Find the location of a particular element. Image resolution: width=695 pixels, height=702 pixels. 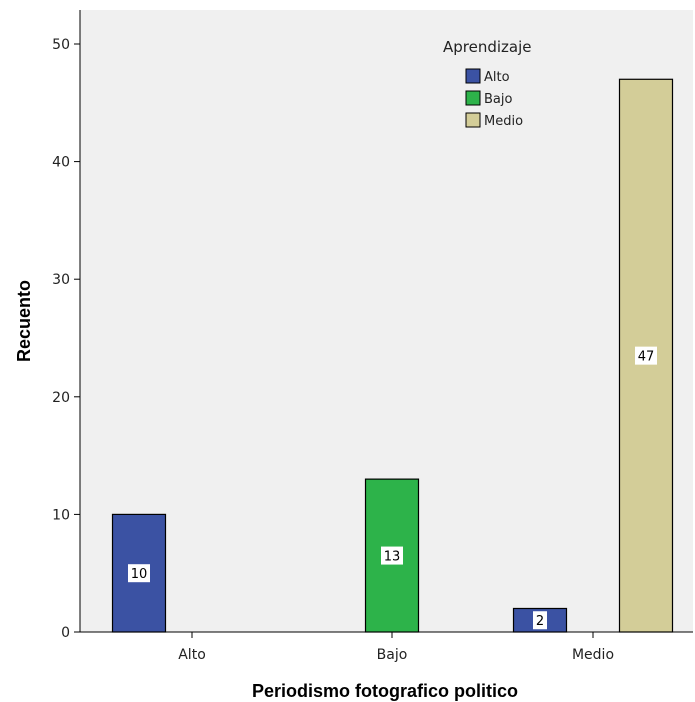

y-tick-label: 20 is located at coordinates (61, 398).